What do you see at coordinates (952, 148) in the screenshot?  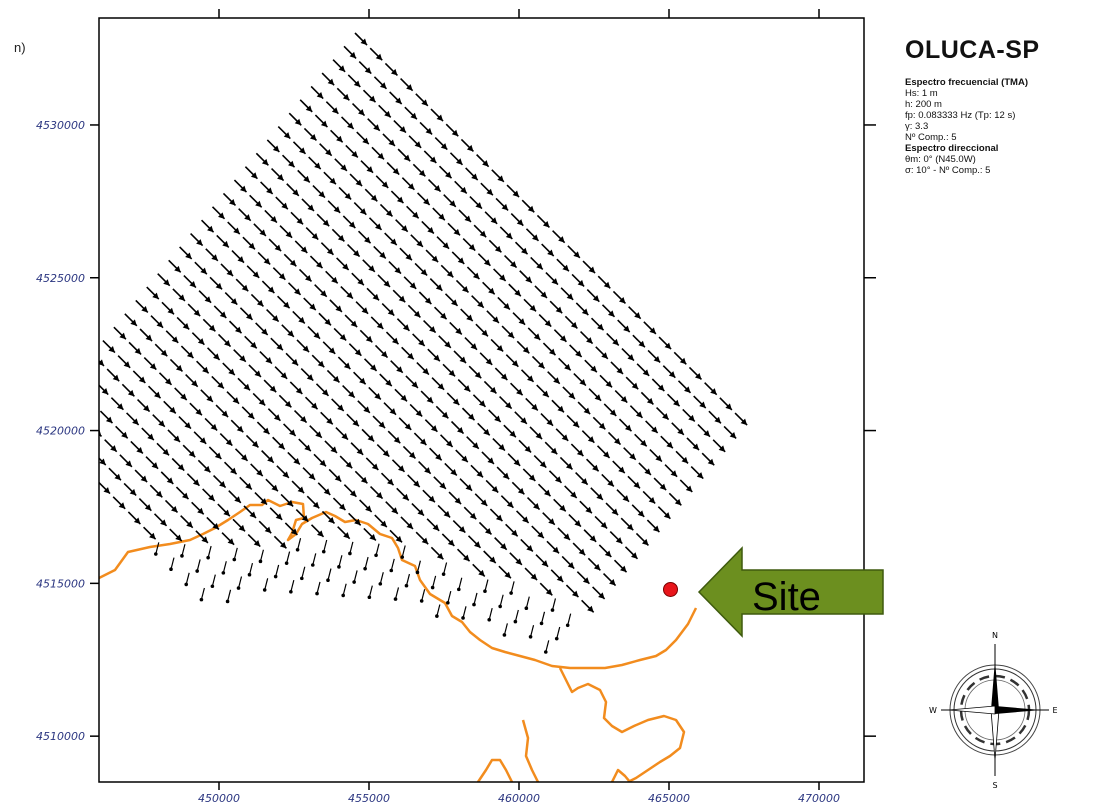 I see `legend-line: Espectro direccional` at bounding box center [952, 148].